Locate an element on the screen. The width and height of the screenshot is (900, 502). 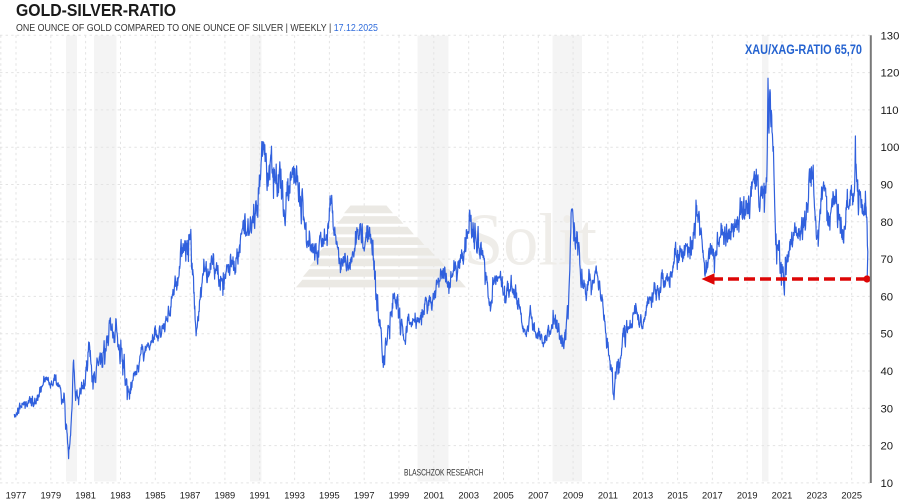
svg-text: 1981 is located at coordinates (85, 496).